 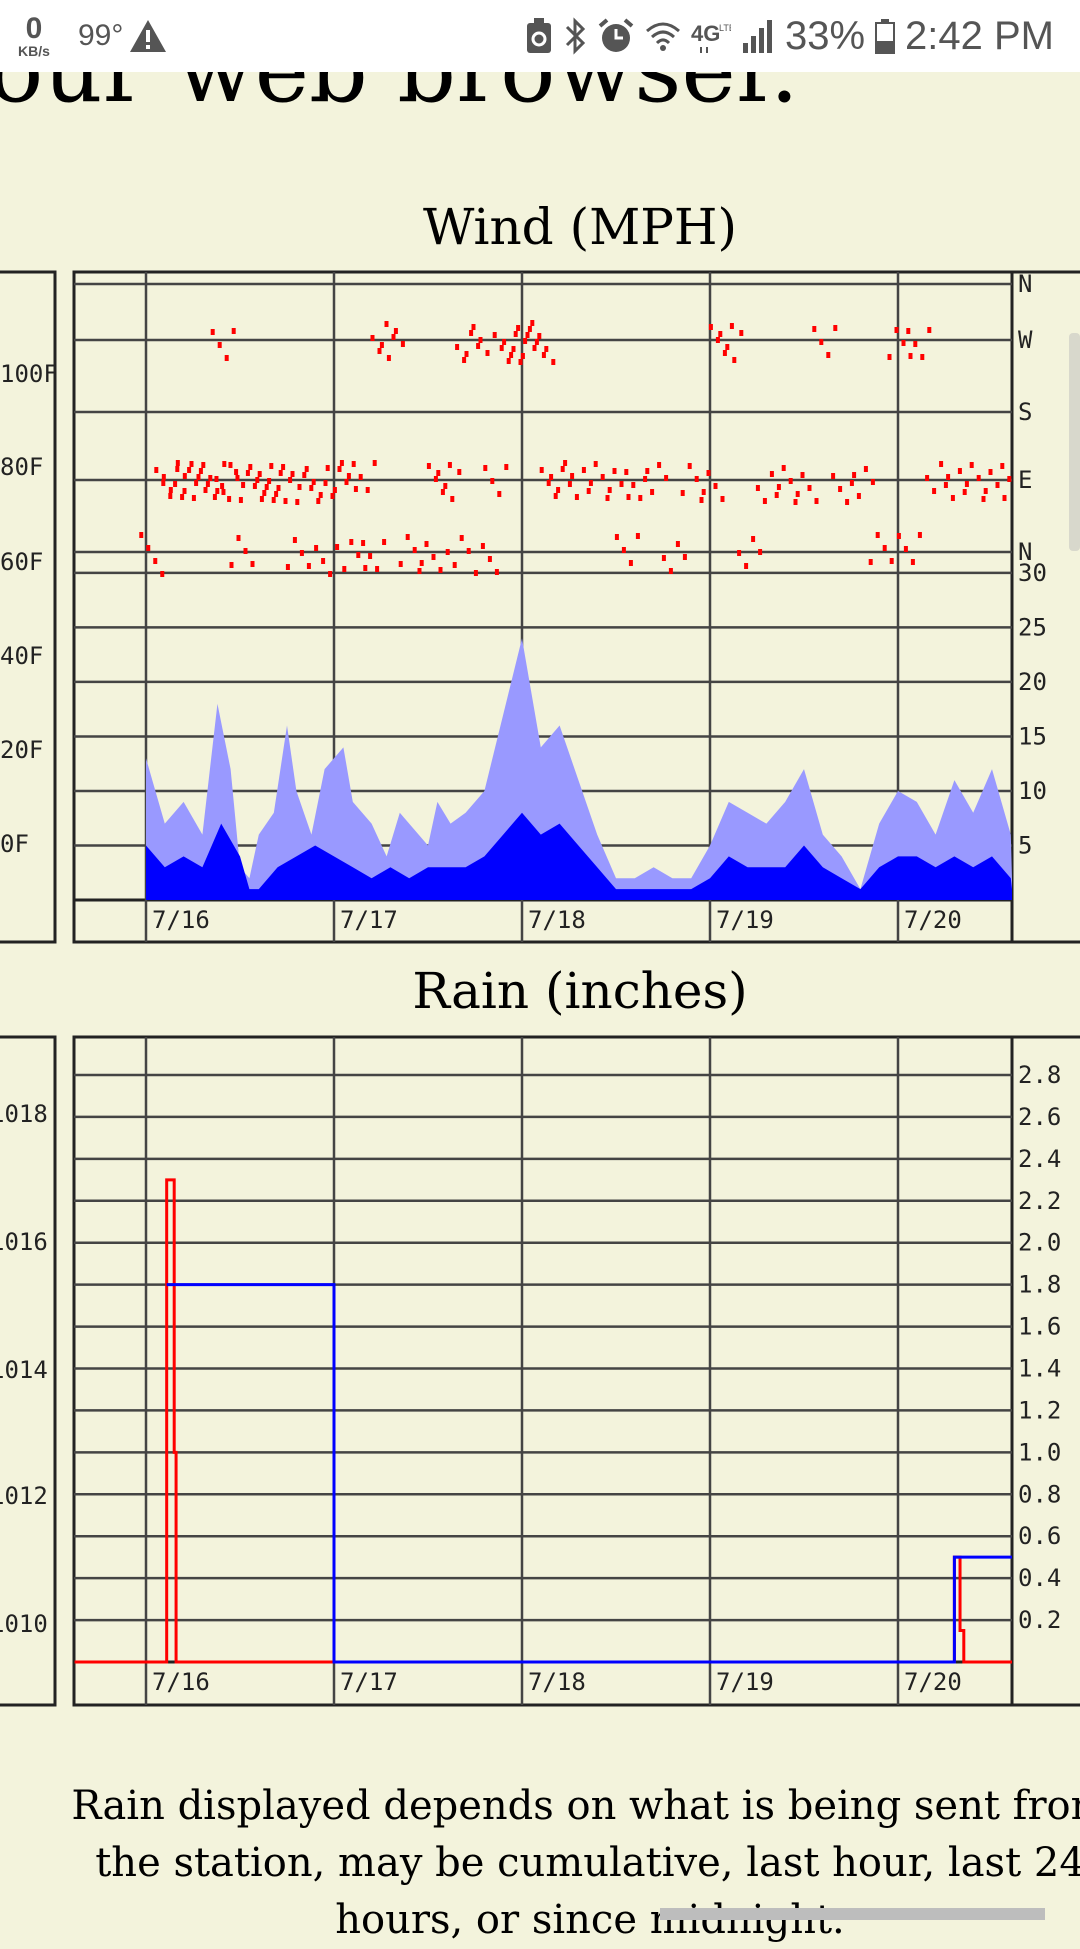 I want to click on speed-axis-label: 5, so click(x=1025, y=845).